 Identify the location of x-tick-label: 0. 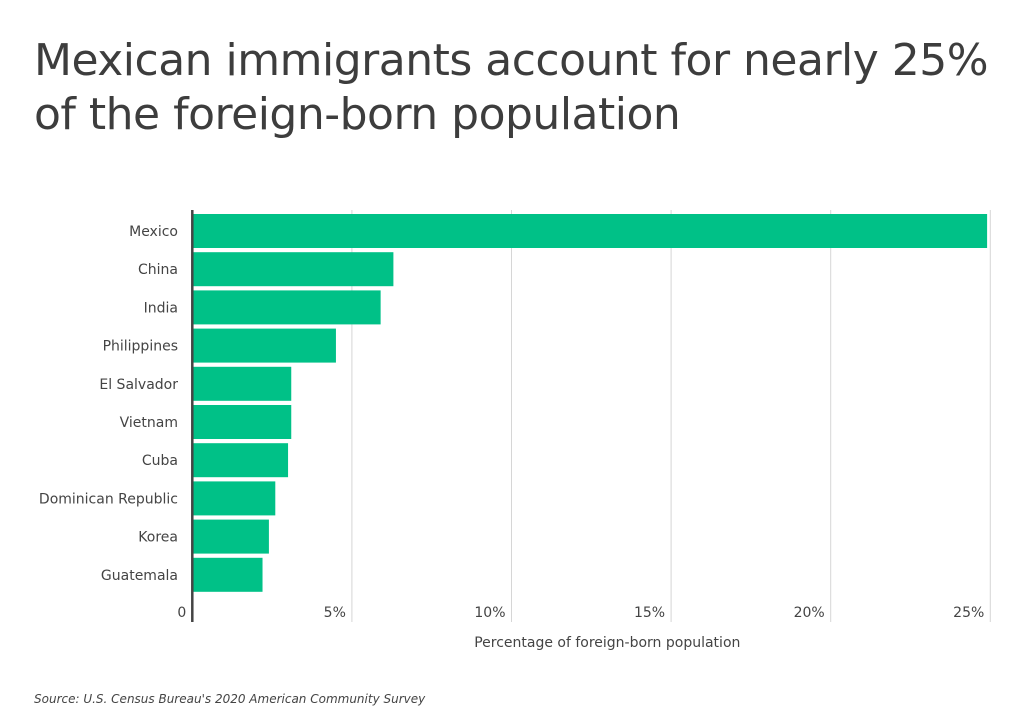
(181, 613).